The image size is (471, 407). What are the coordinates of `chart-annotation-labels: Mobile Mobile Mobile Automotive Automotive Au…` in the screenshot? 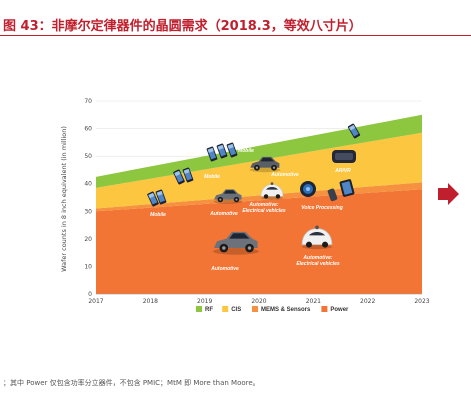 It's located at (250, 210).